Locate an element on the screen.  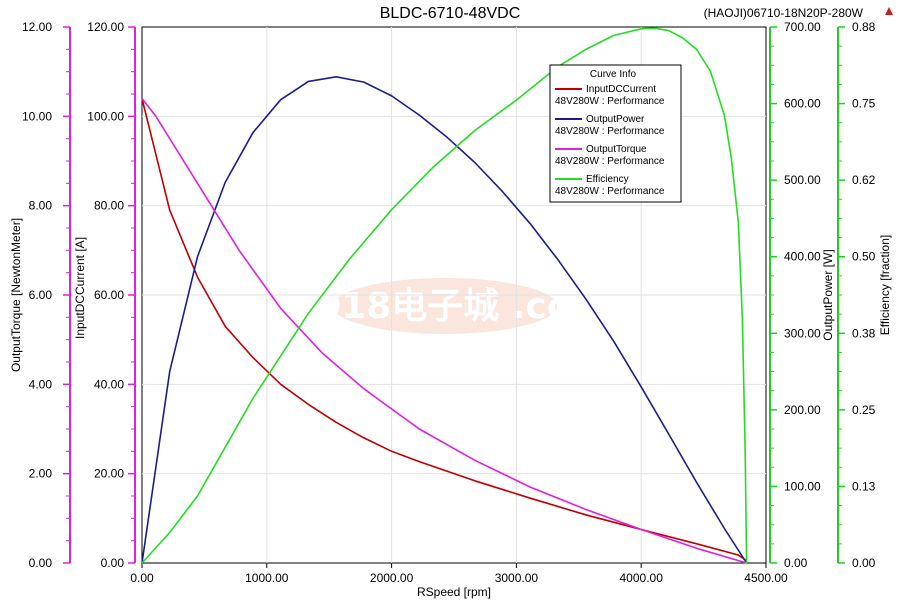
chart-title: BLDC-6710-48VDC is located at coordinates (450, 13).